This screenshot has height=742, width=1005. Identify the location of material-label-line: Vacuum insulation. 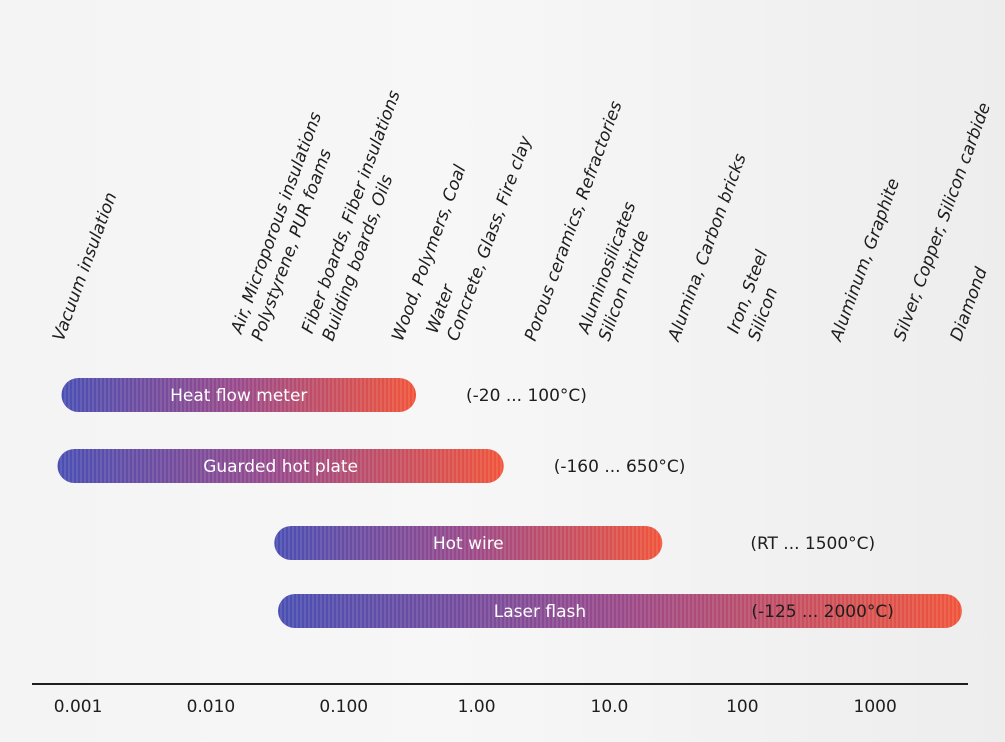
(85, 267).